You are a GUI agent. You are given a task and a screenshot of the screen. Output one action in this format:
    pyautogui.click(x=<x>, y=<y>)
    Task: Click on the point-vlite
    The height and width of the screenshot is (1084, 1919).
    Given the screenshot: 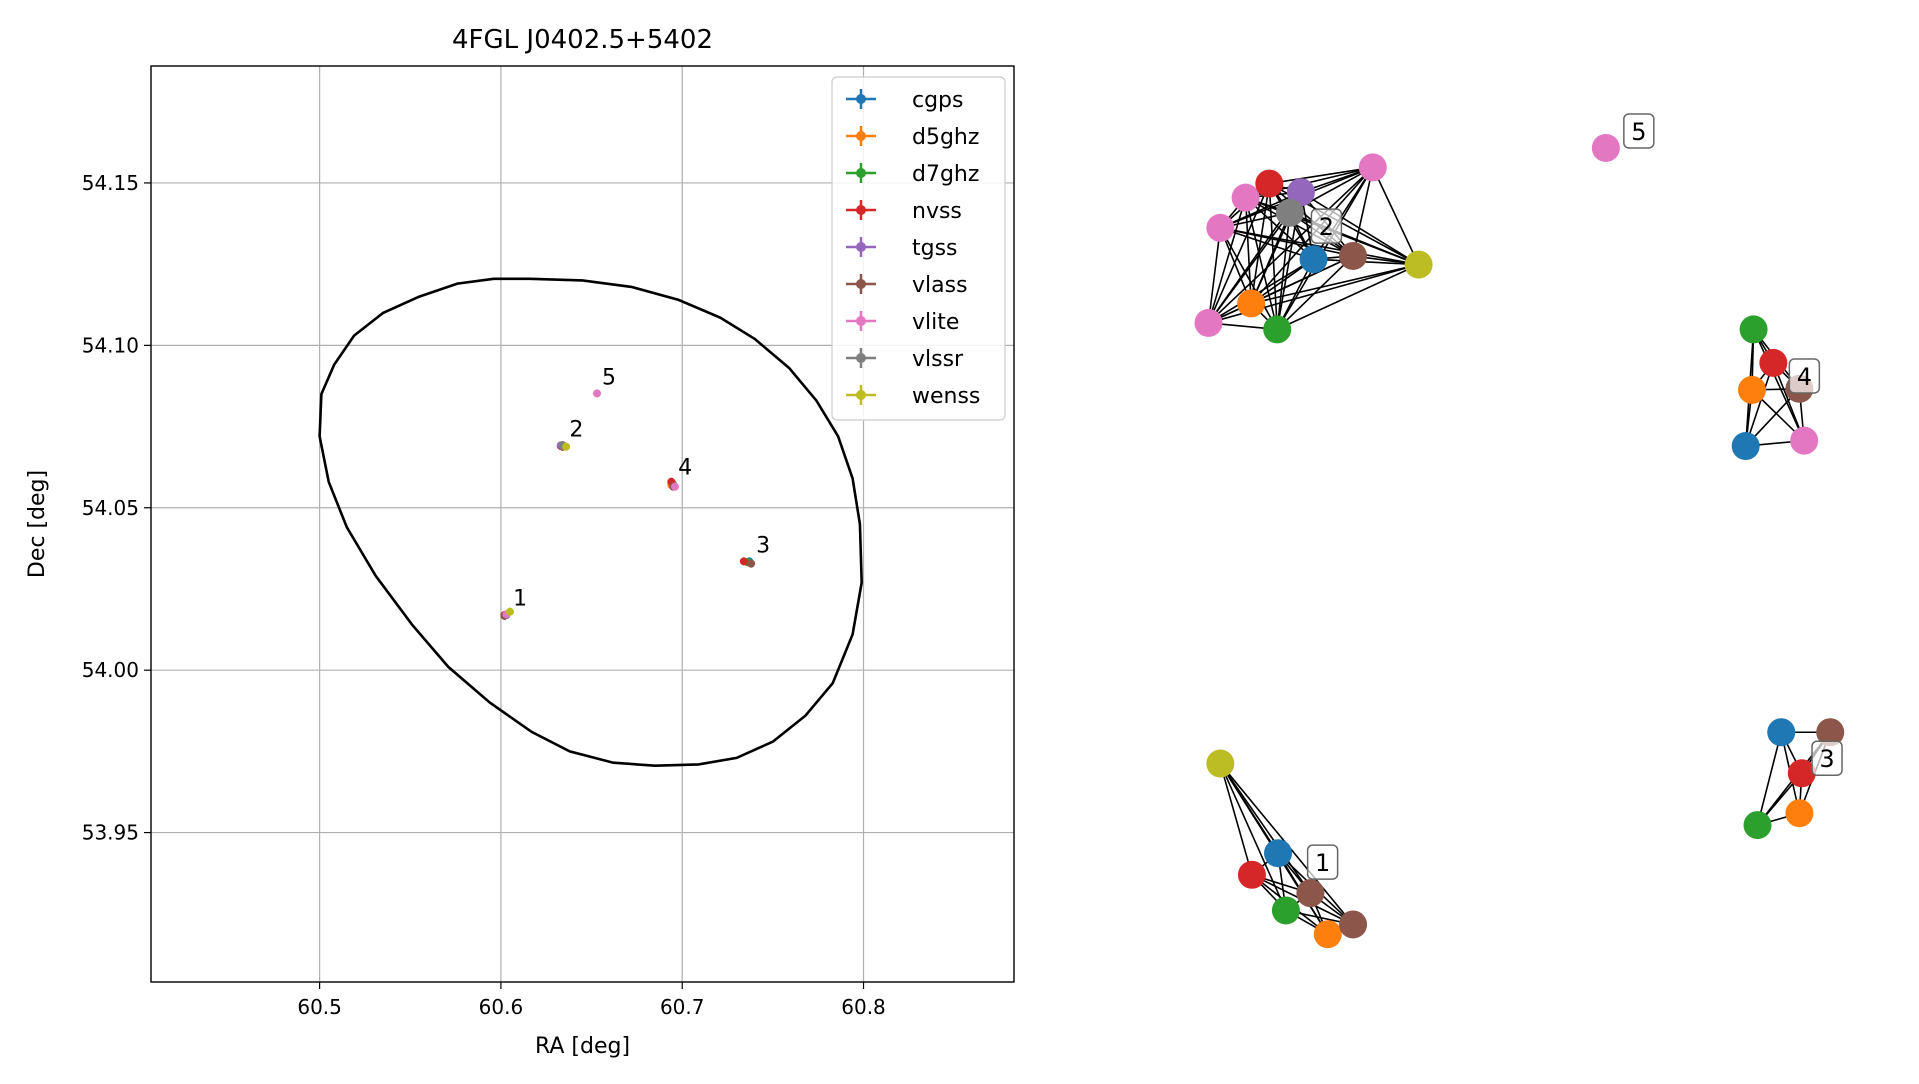 What is the action you would take?
    pyautogui.click(x=674, y=486)
    